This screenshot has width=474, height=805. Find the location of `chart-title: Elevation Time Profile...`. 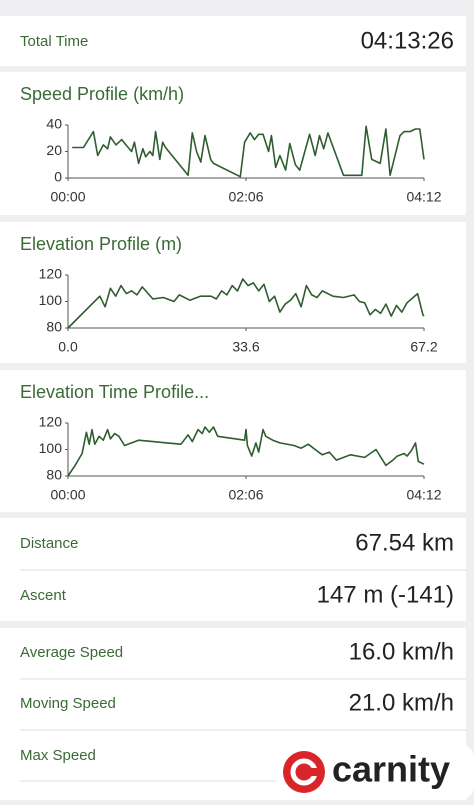

chart-title: Elevation Time Profile... is located at coordinates (114, 392).